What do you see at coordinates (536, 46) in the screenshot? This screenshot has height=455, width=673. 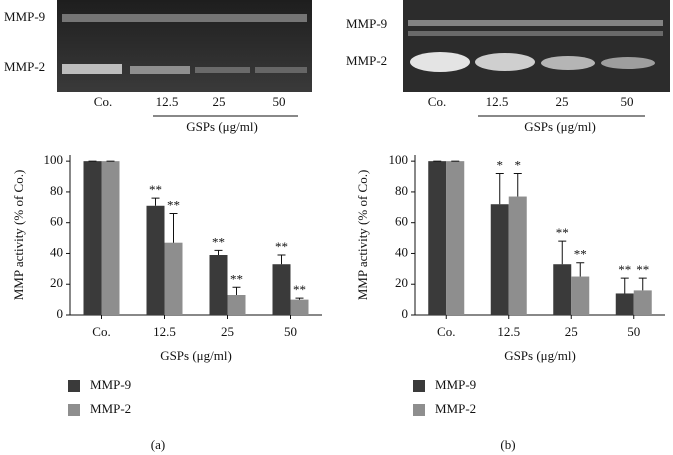 I see `gel-image-b` at bounding box center [536, 46].